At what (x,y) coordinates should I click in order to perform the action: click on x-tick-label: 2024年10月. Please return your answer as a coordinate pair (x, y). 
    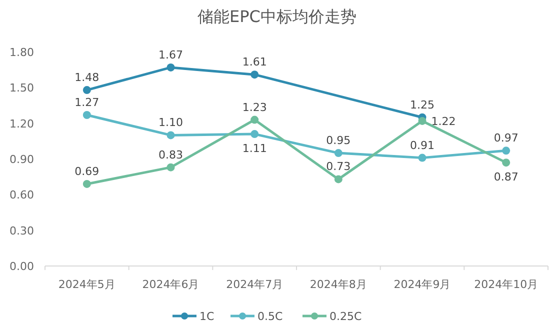
    Looking at the image, I should click on (506, 284).